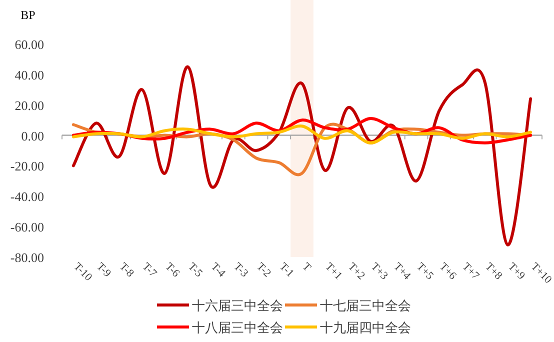  What do you see at coordinates (27, 196) in the screenshot?
I see `y-tick-label: -40.00` at bounding box center [27, 196].